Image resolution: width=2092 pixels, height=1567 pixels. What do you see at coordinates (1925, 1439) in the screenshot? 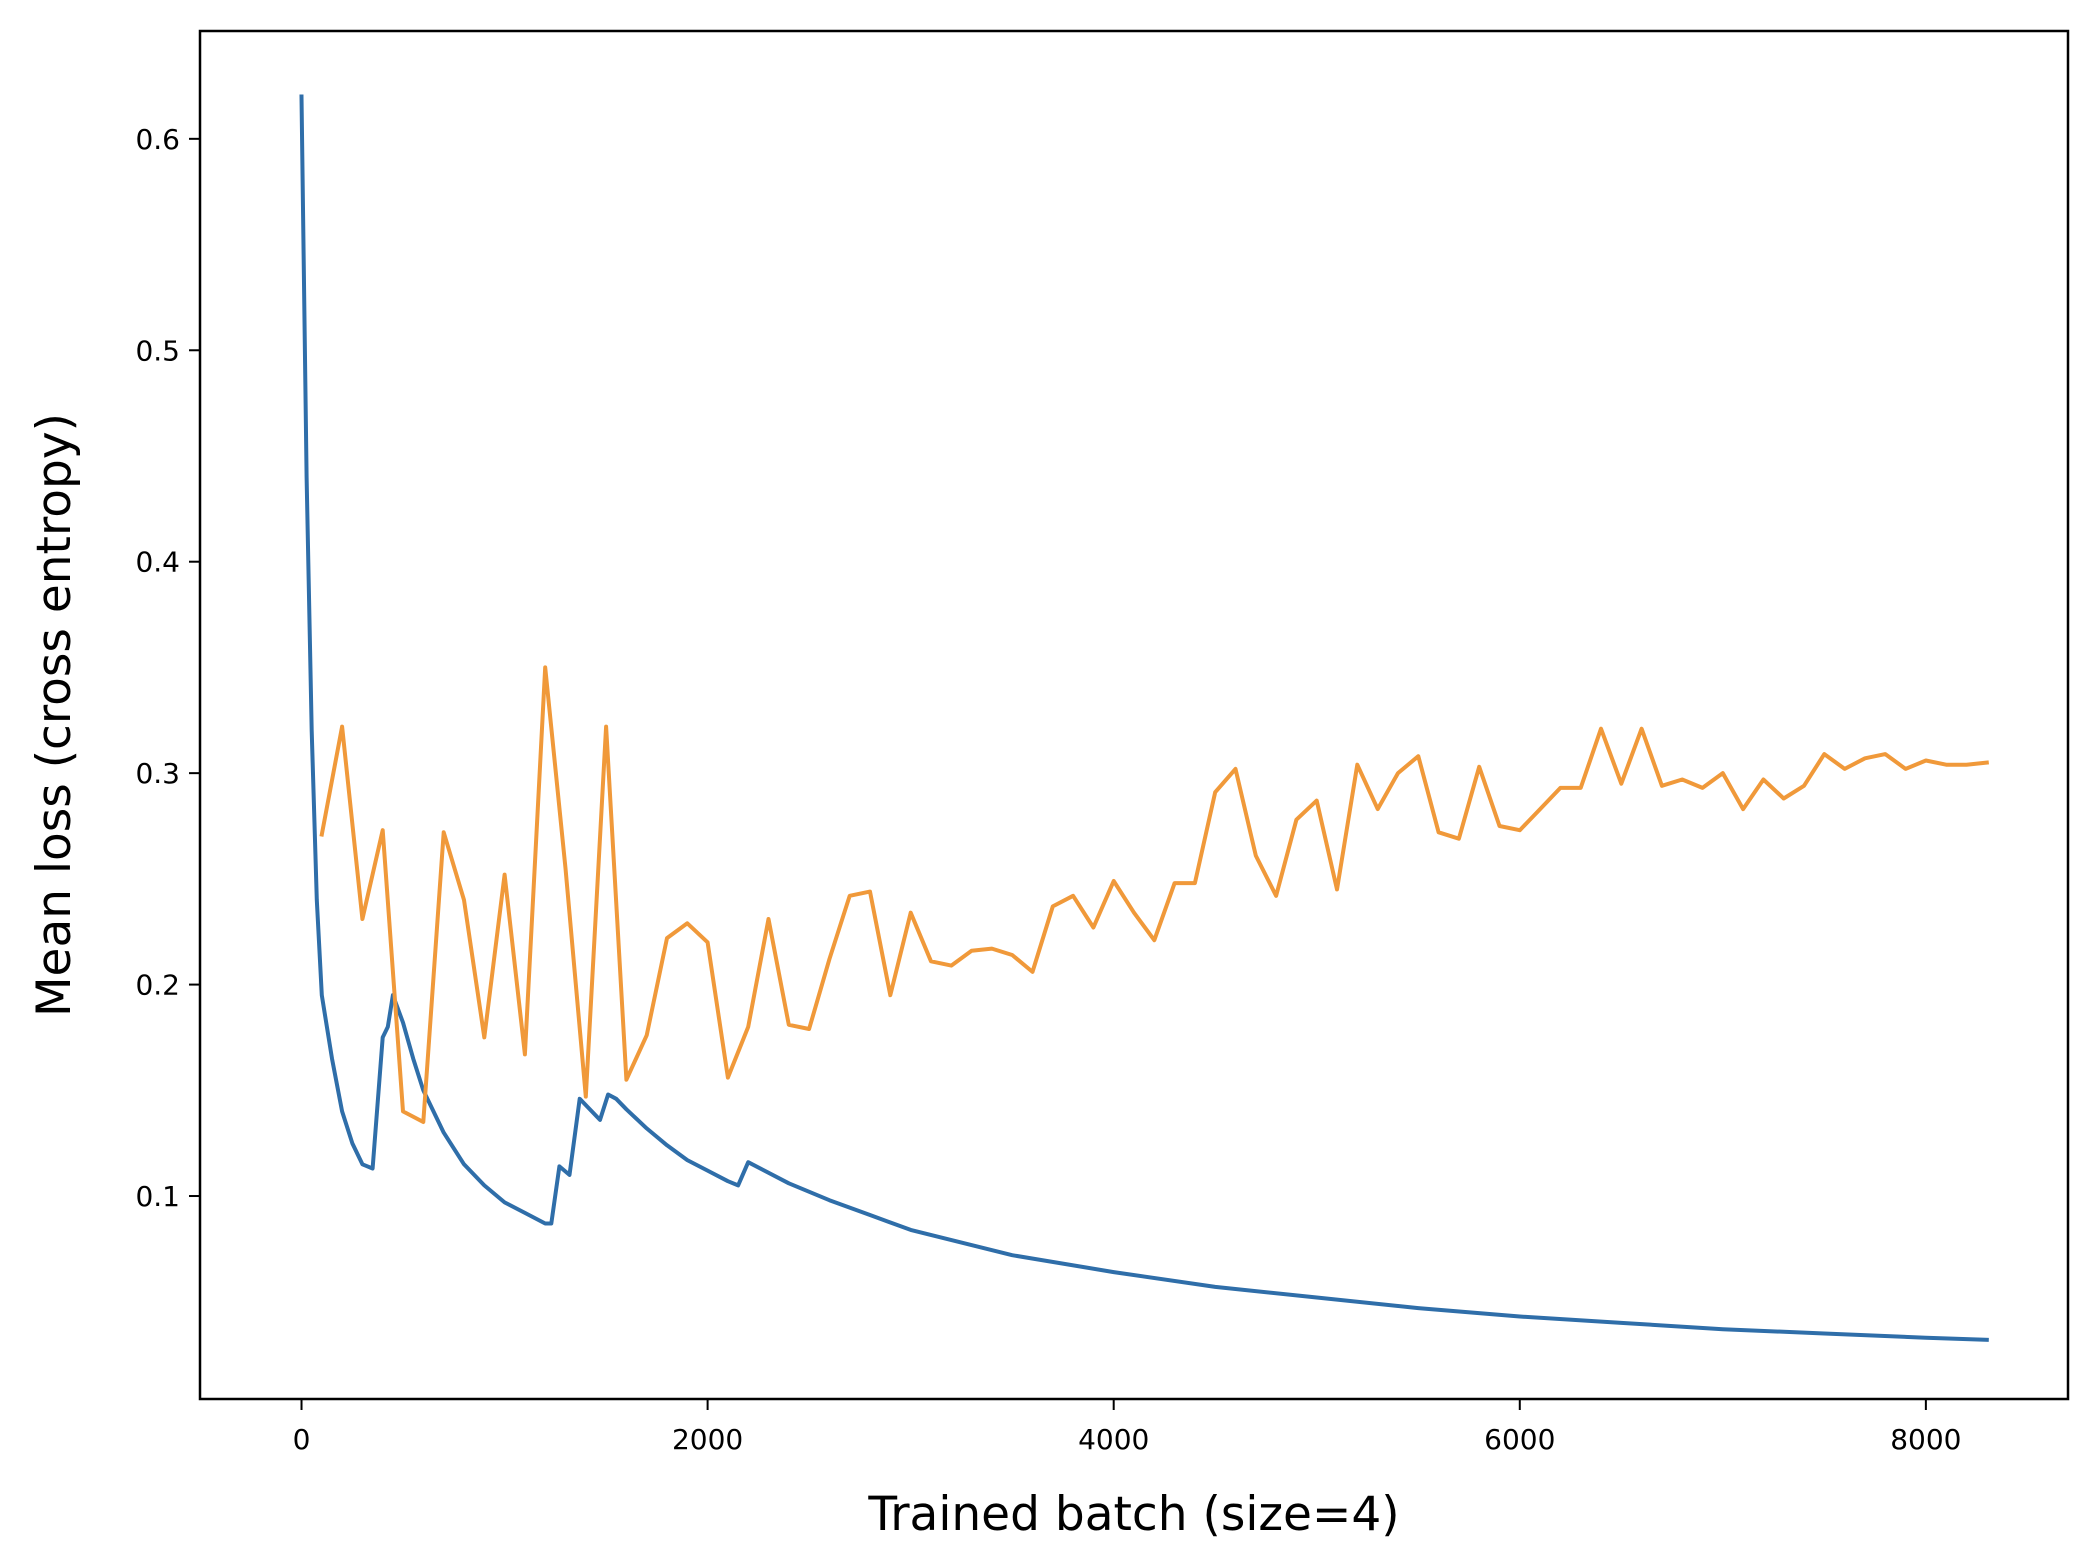
I see `x-tick-label: 8000` at bounding box center [1925, 1439].